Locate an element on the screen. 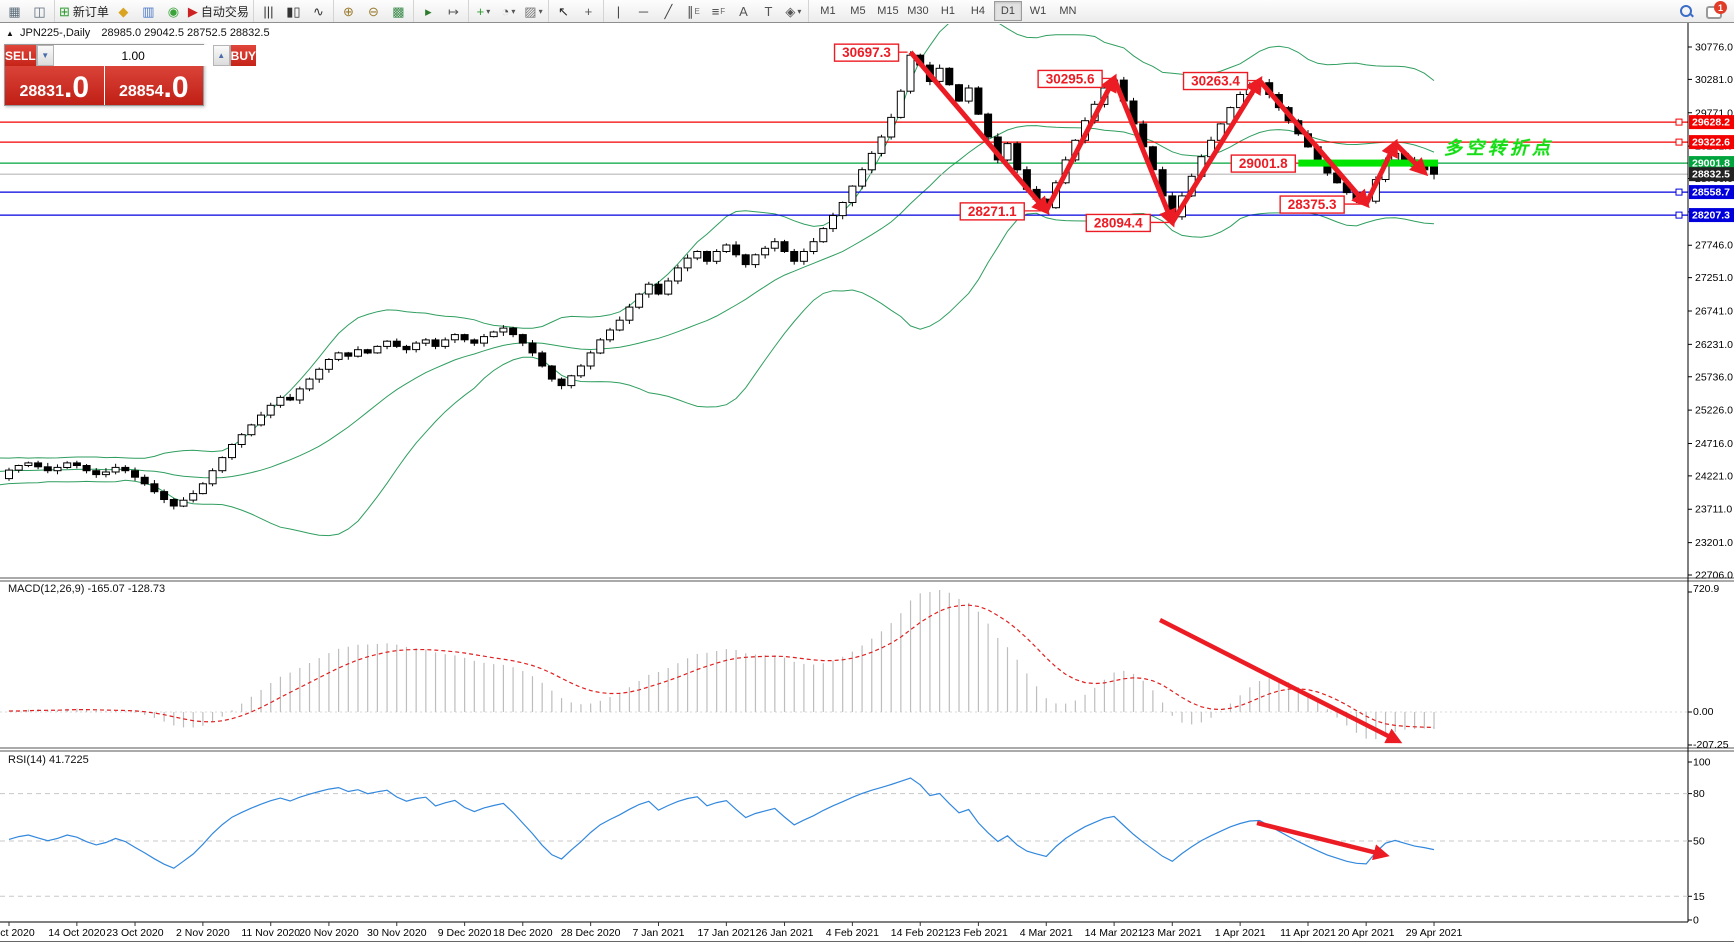 This screenshot has height=943, width=1734. macd-scale-zero: 0.00 is located at coordinates (1703, 712).